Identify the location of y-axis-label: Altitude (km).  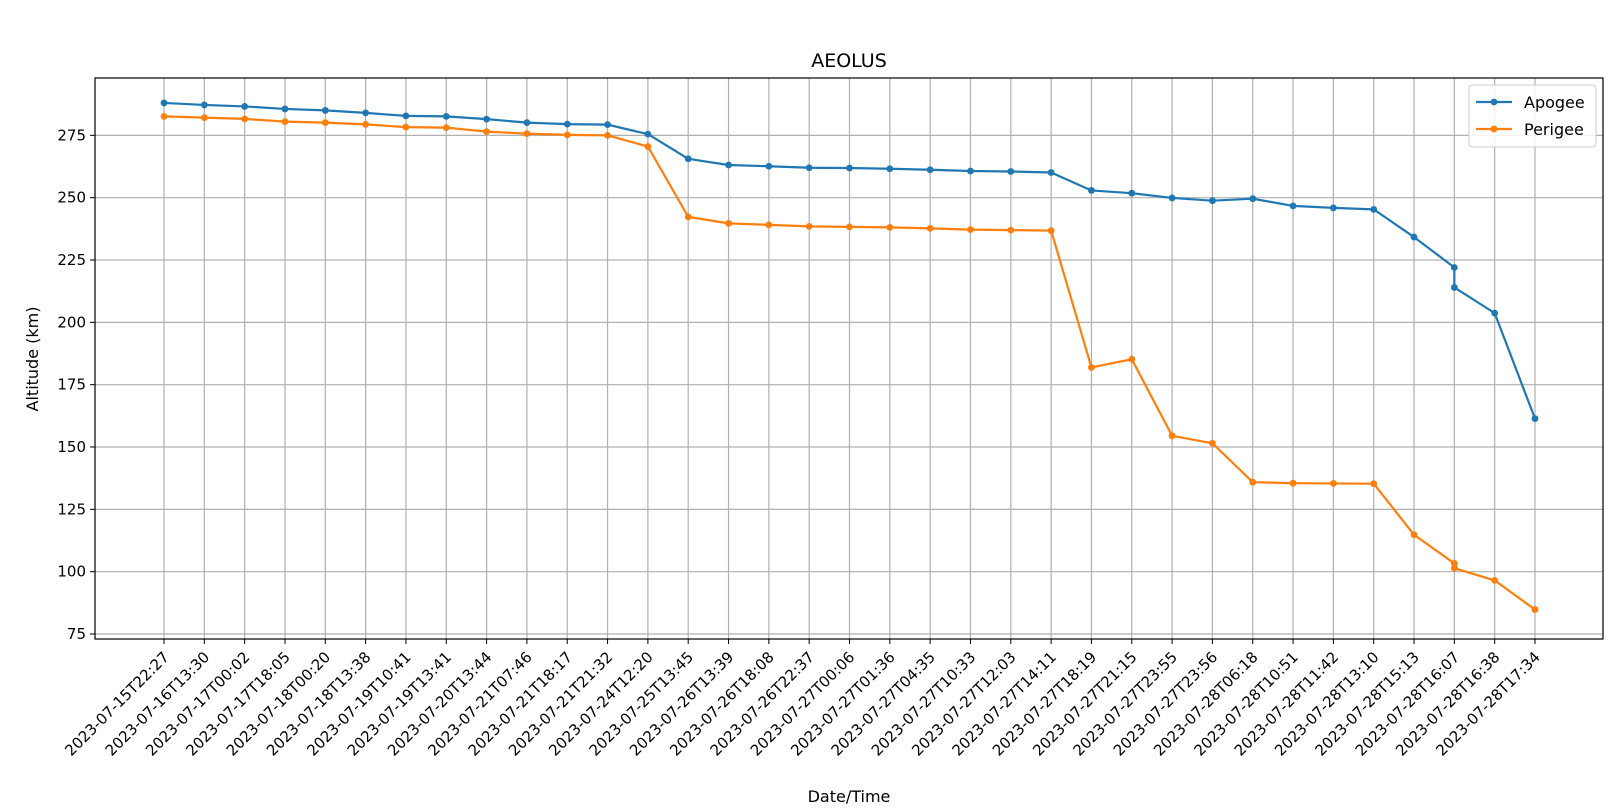
(32, 359).